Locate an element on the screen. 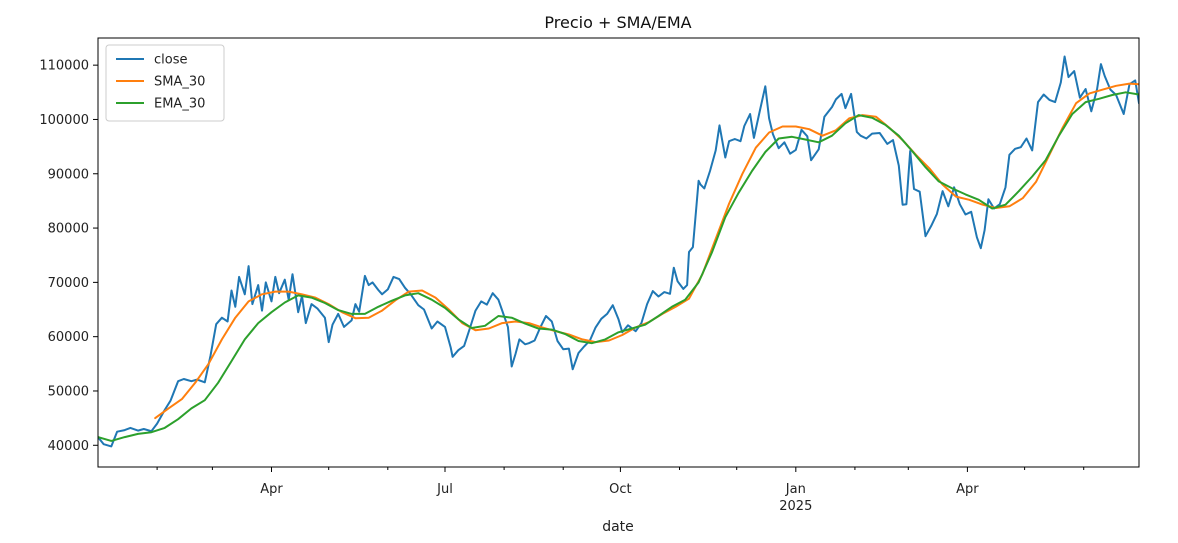  legend-label: EMA_30 is located at coordinates (179, 104).